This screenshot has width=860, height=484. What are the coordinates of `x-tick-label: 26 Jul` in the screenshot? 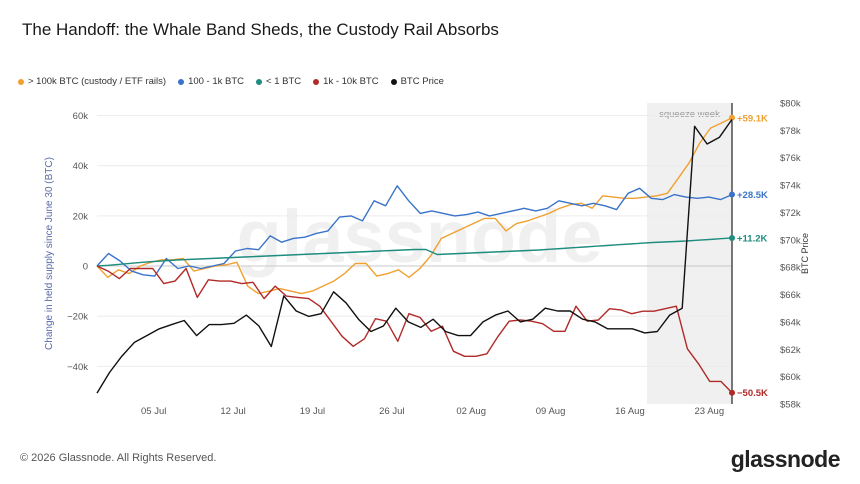 It's located at (391, 411).